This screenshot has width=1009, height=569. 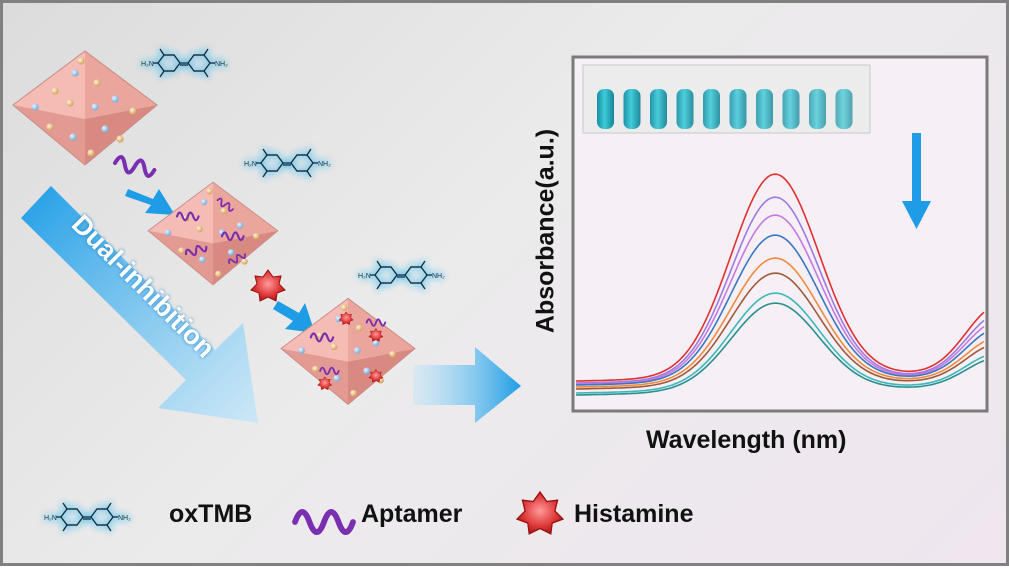 I want to click on x-axis-label: Wavelength (nm), so click(x=746, y=440).